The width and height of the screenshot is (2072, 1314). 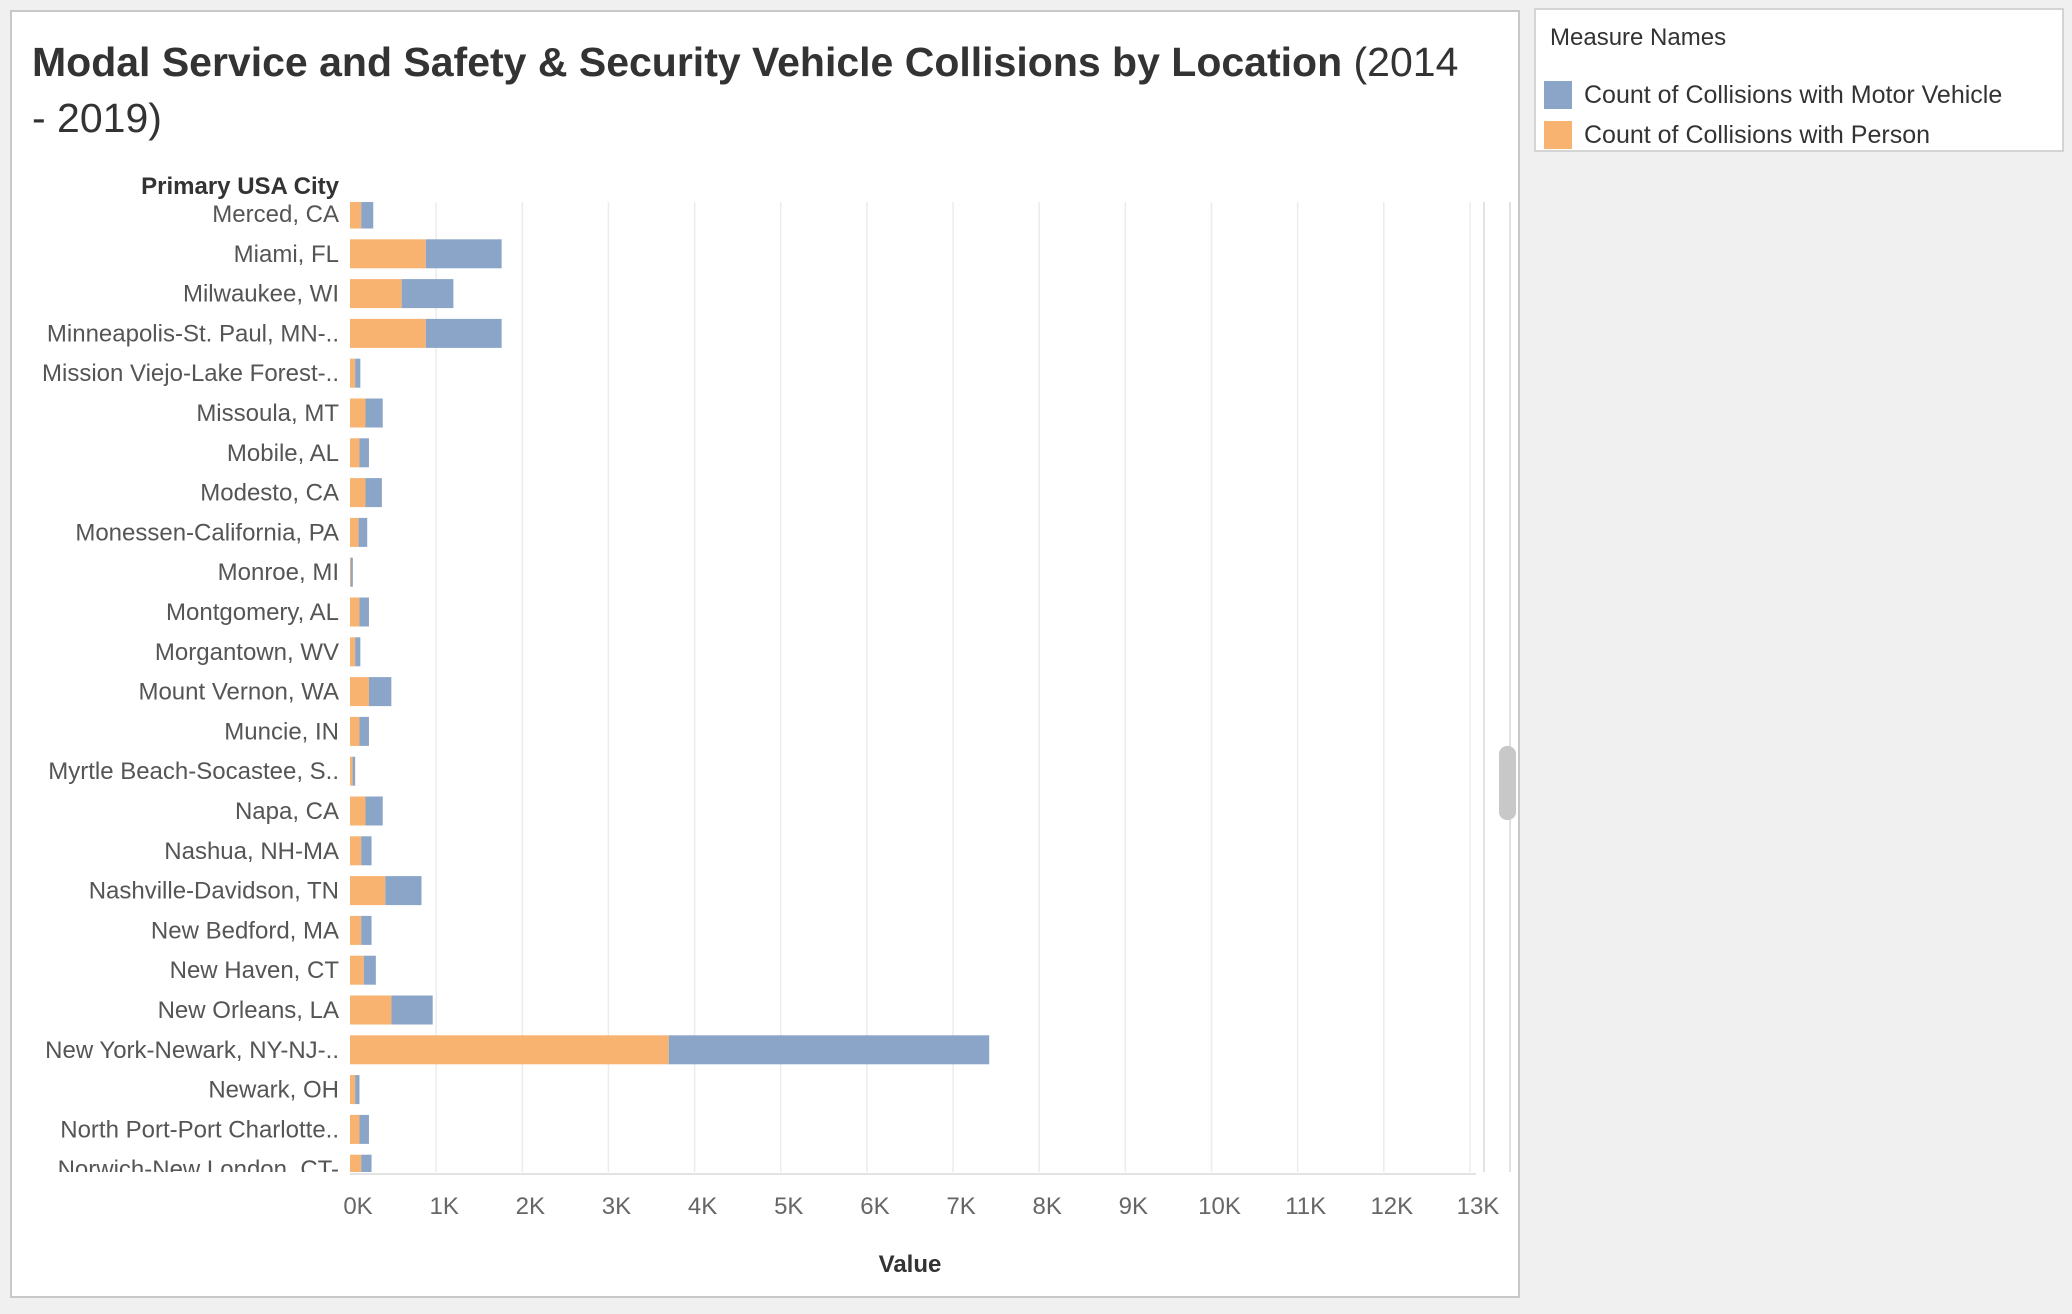 I want to click on category-label: Merced, CA, so click(x=275, y=214).